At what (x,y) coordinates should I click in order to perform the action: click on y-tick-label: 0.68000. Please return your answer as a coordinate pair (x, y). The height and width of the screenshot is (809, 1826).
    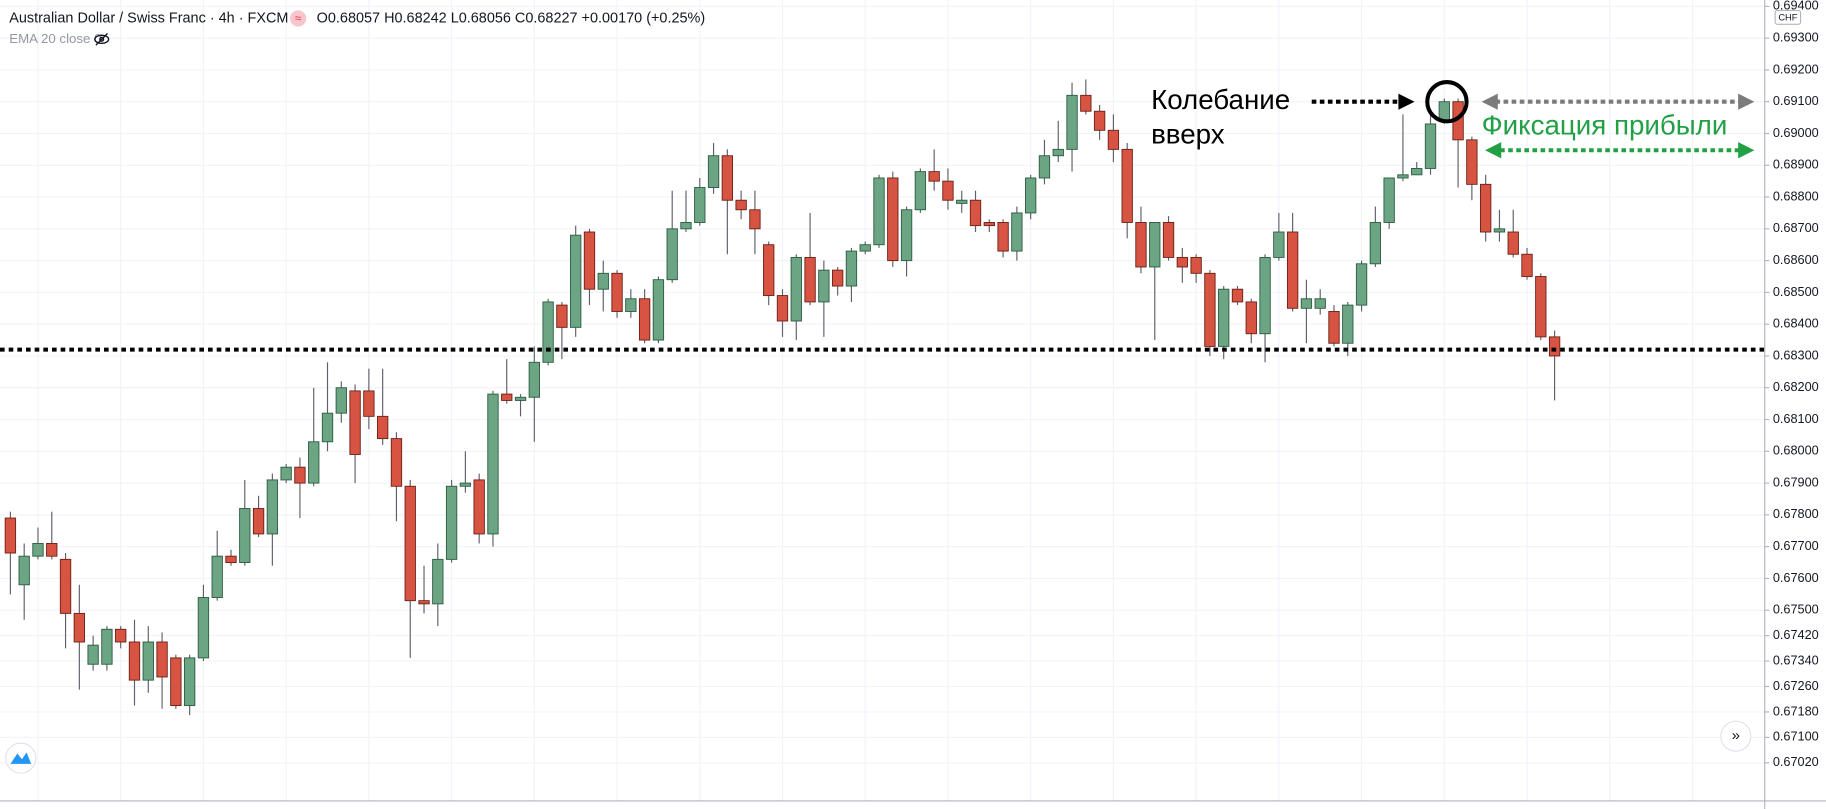
    Looking at the image, I should click on (1796, 450).